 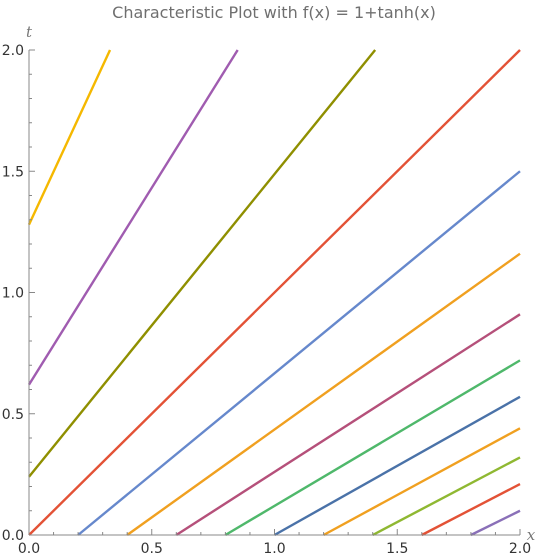 What do you see at coordinates (13, 415) in the screenshot?
I see `y-tick-label: 0.5` at bounding box center [13, 415].